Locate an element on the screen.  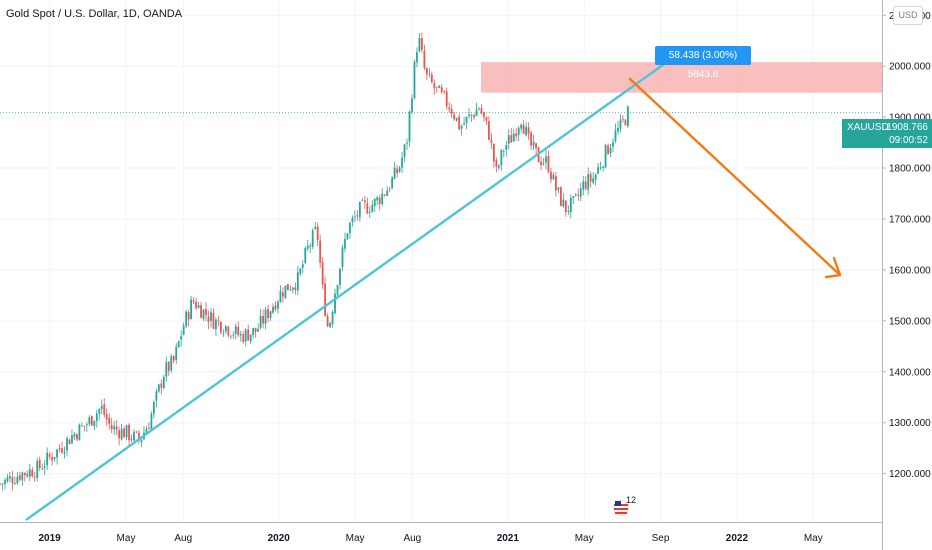
symbol-title: Gold Spot / U.S. Dollar, 1D, OANDA is located at coordinates (94, 14).